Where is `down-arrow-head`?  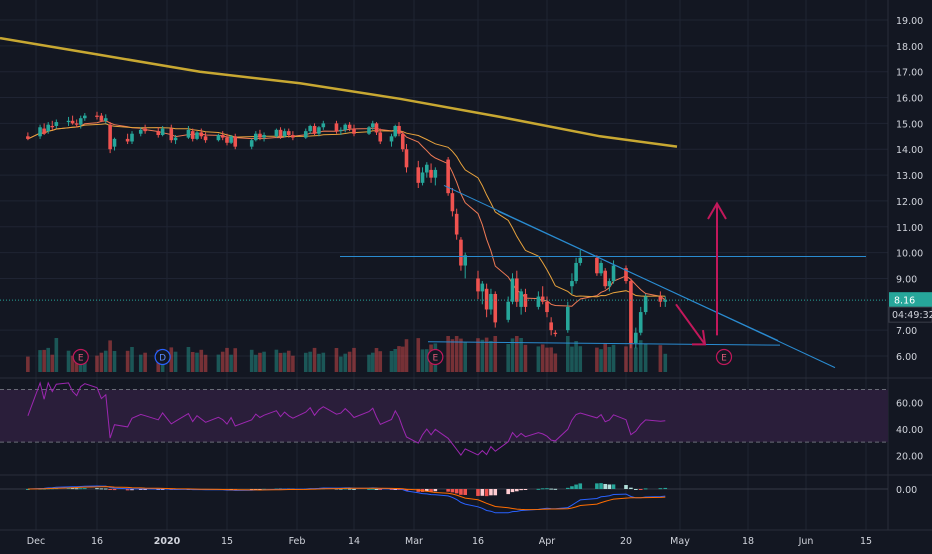 down-arrow-head is located at coordinates (699, 338).